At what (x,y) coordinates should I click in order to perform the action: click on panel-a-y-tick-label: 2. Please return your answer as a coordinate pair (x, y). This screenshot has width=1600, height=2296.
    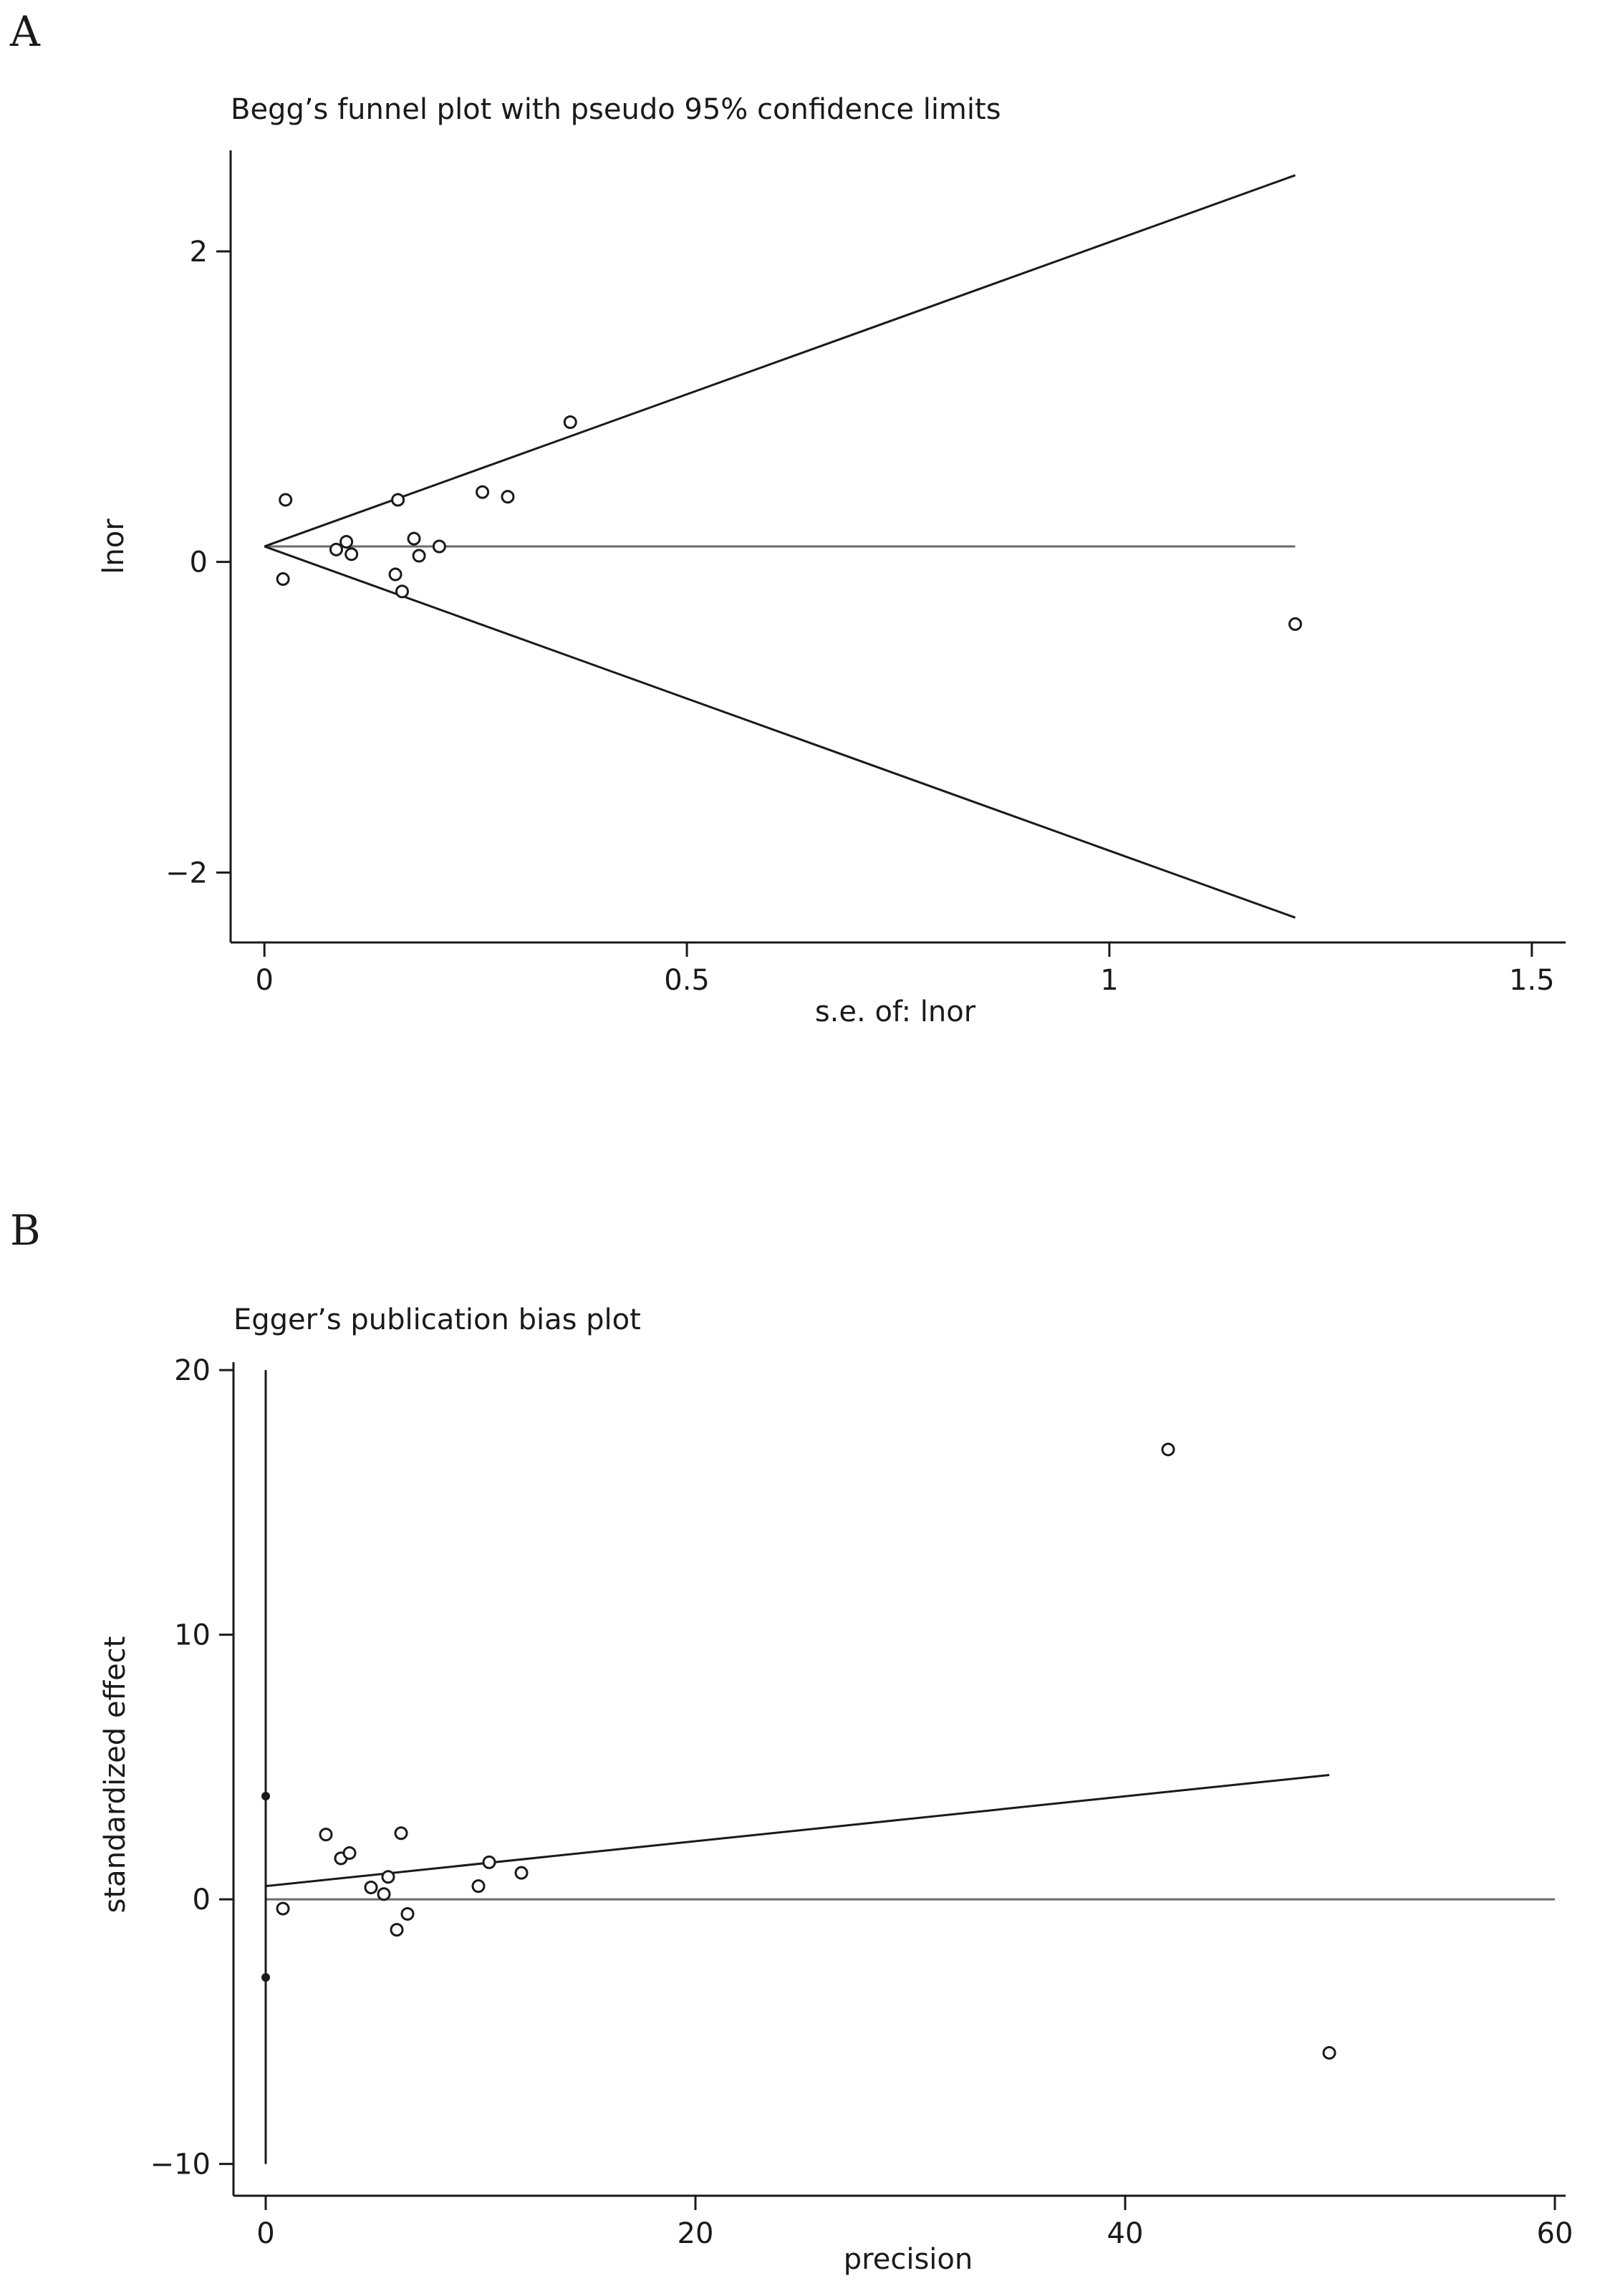
    Looking at the image, I should click on (199, 252).